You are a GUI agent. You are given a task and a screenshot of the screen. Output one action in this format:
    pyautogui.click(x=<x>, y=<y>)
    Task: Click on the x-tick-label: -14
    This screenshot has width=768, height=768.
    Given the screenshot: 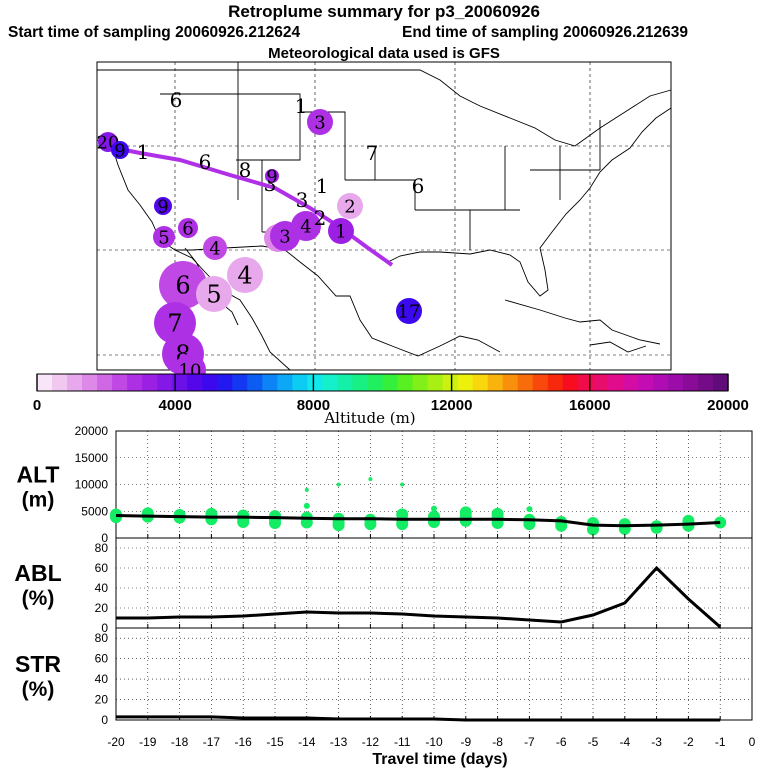 What is the action you would take?
    pyautogui.click(x=307, y=742)
    